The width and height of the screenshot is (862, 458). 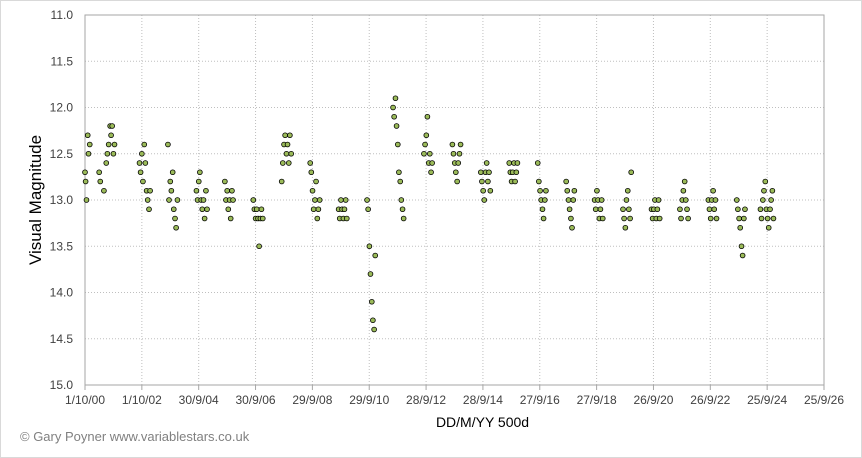 What do you see at coordinates (62, 339) in the screenshot?
I see `y-tick-label: 14.5` at bounding box center [62, 339].